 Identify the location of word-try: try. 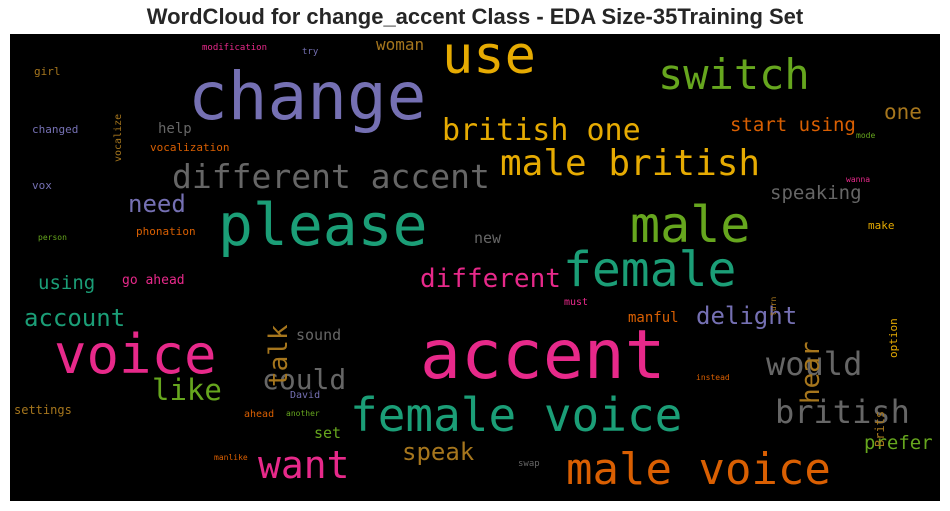
(310, 52).